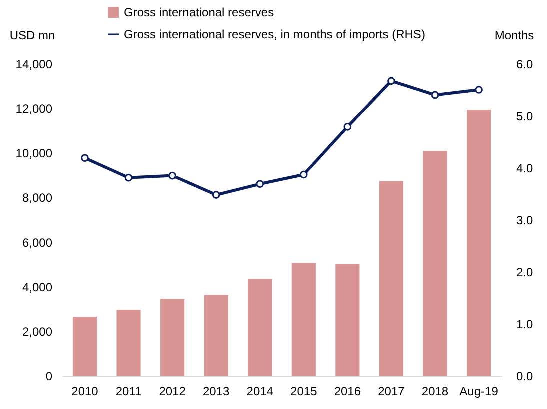 This screenshot has height=409, width=547. I want to click on x-tick-label: Aug-19, so click(479, 391).